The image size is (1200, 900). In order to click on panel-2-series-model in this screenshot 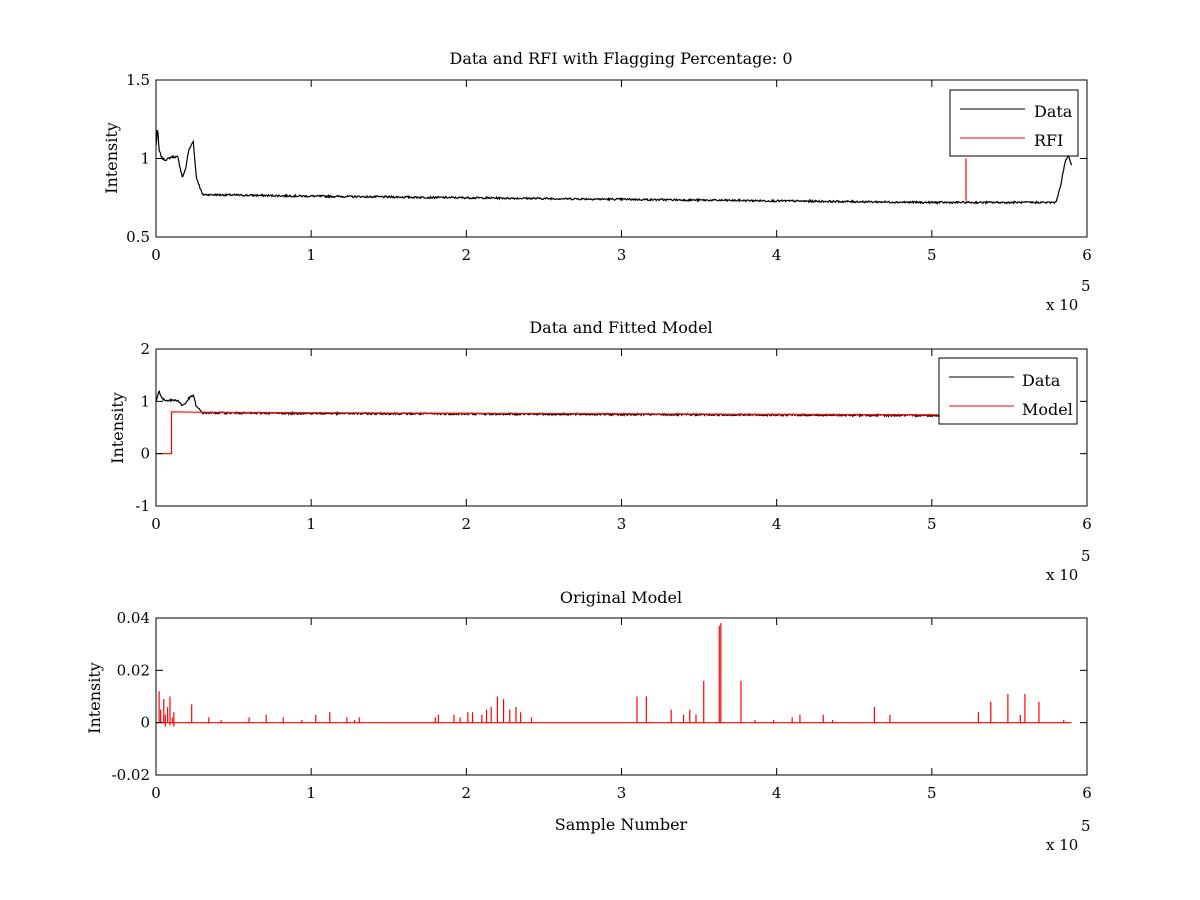, I will do `click(614, 433)`.